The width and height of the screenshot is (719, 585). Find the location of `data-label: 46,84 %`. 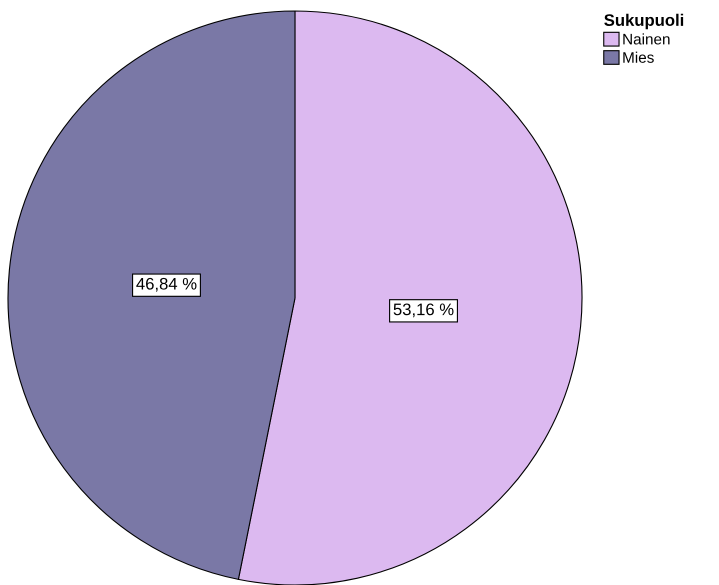

data-label: 46,84 % is located at coordinates (166, 285).